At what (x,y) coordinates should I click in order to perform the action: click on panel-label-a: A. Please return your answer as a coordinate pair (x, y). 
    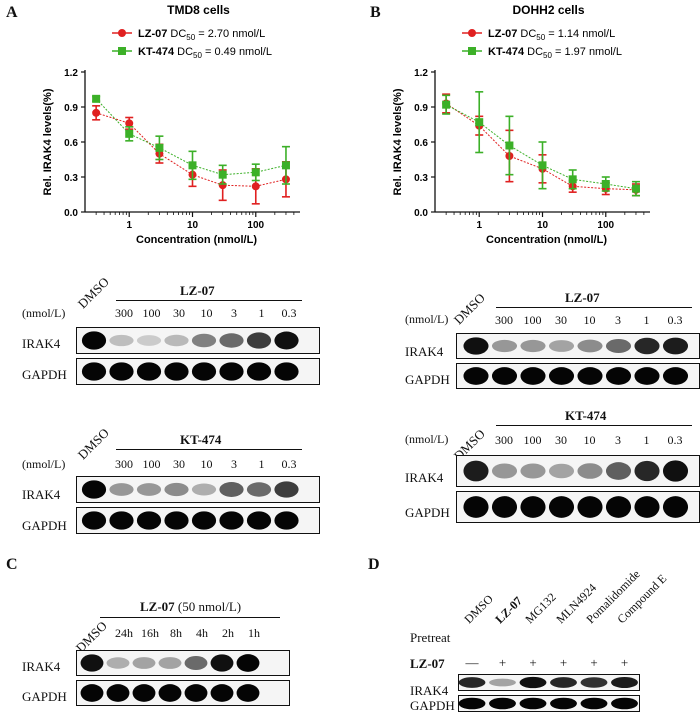
    Looking at the image, I should click on (12, 12).